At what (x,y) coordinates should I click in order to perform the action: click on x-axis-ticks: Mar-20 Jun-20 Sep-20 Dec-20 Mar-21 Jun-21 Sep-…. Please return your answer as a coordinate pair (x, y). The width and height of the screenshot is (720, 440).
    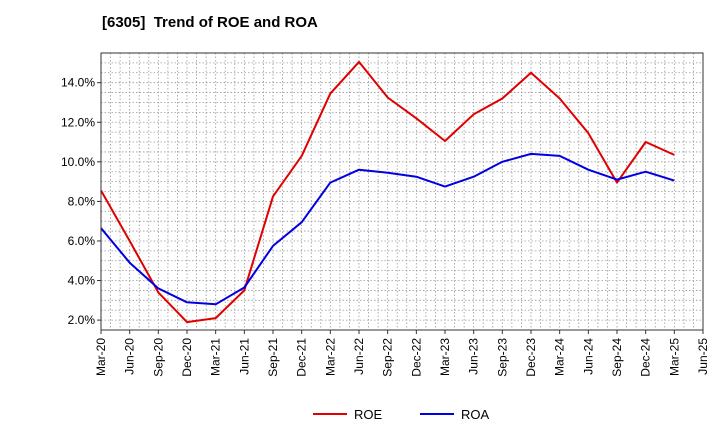
    Looking at the image, I should click on (402, 353).